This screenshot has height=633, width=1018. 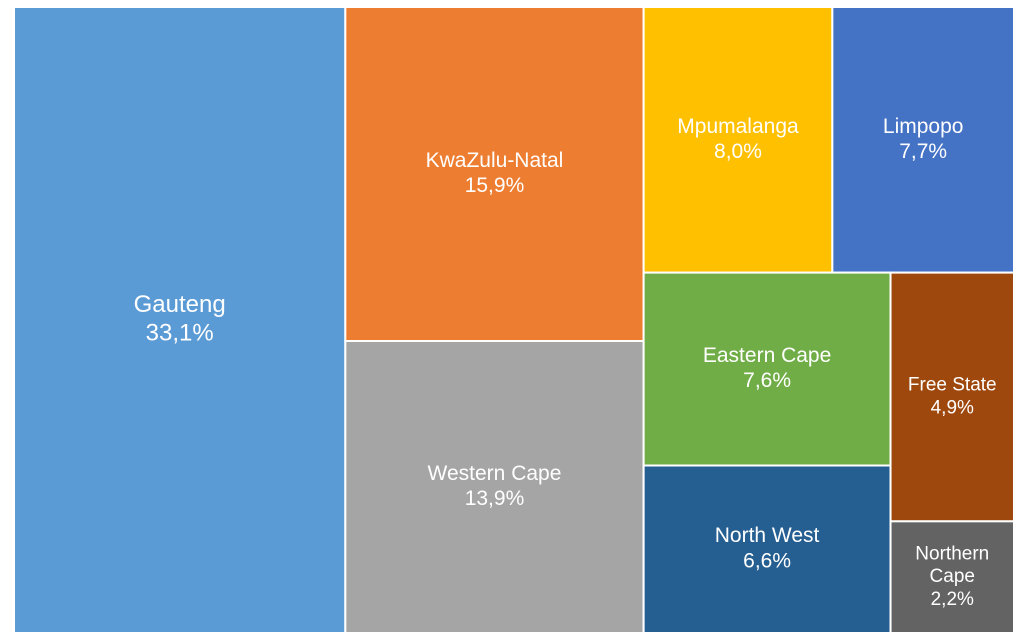 What do you see at coordinates (952, 565) in the screenshot?
I see `tile-label: Northern Cape` at bounding box center [952, 565].